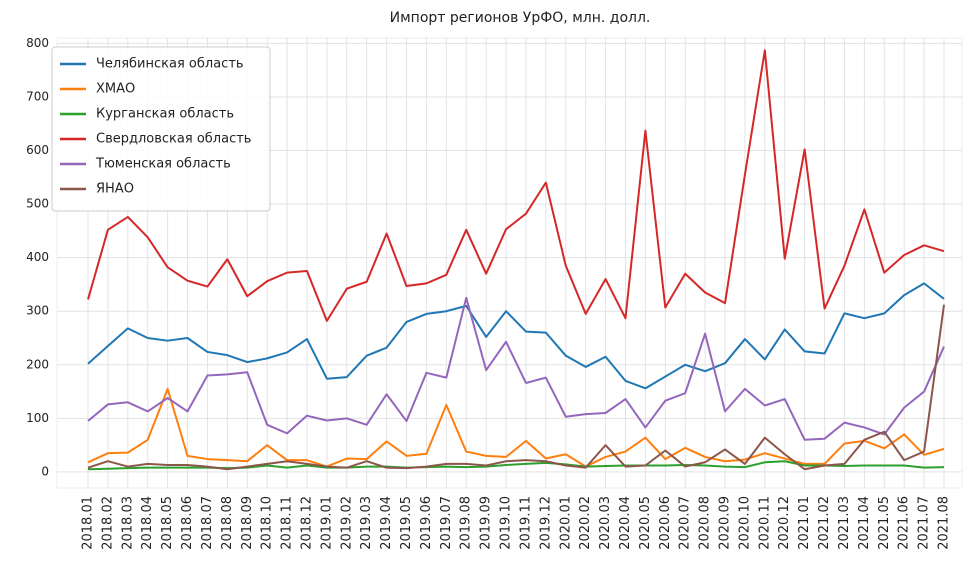  What do you see at coordinates (37, 150) in the screenshot?
I see `y-tick-label: 600` at bounding box center [37, 150].